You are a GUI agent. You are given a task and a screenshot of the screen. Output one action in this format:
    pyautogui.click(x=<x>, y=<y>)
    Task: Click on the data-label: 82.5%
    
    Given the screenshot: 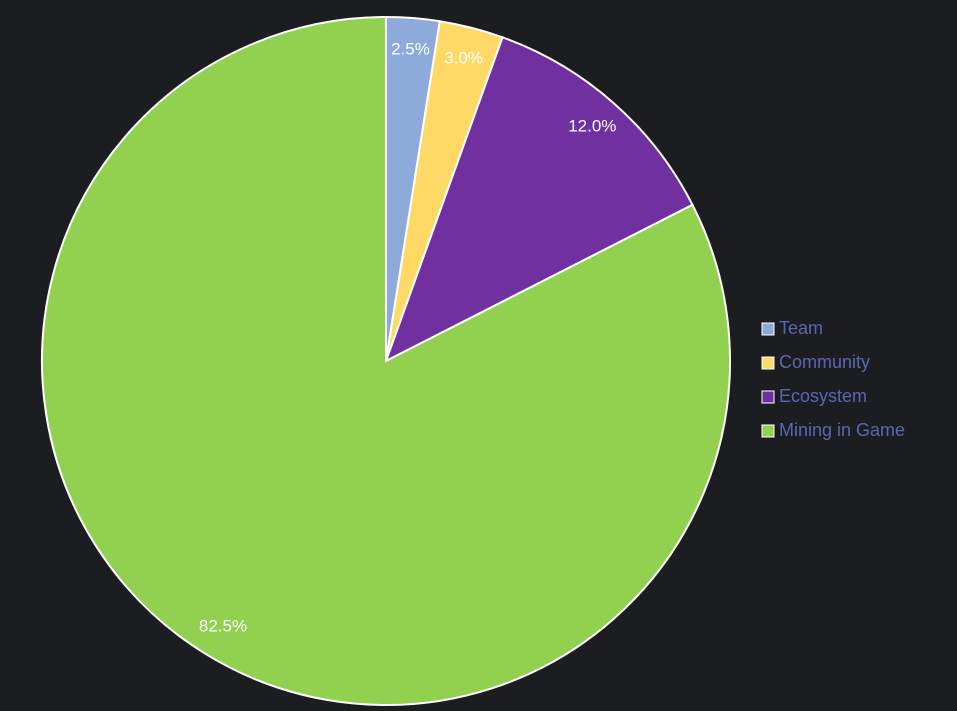 What is the action you would take?
    pyautogui.click(x=223, y=626)
    